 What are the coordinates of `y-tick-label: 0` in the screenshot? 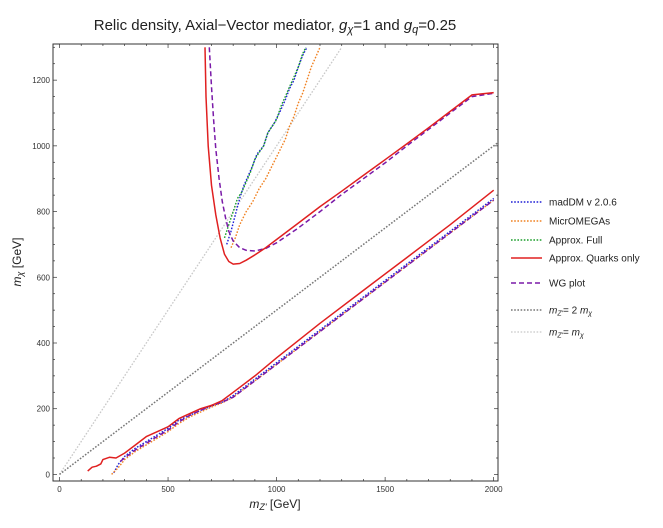 It's located at (48, 474).